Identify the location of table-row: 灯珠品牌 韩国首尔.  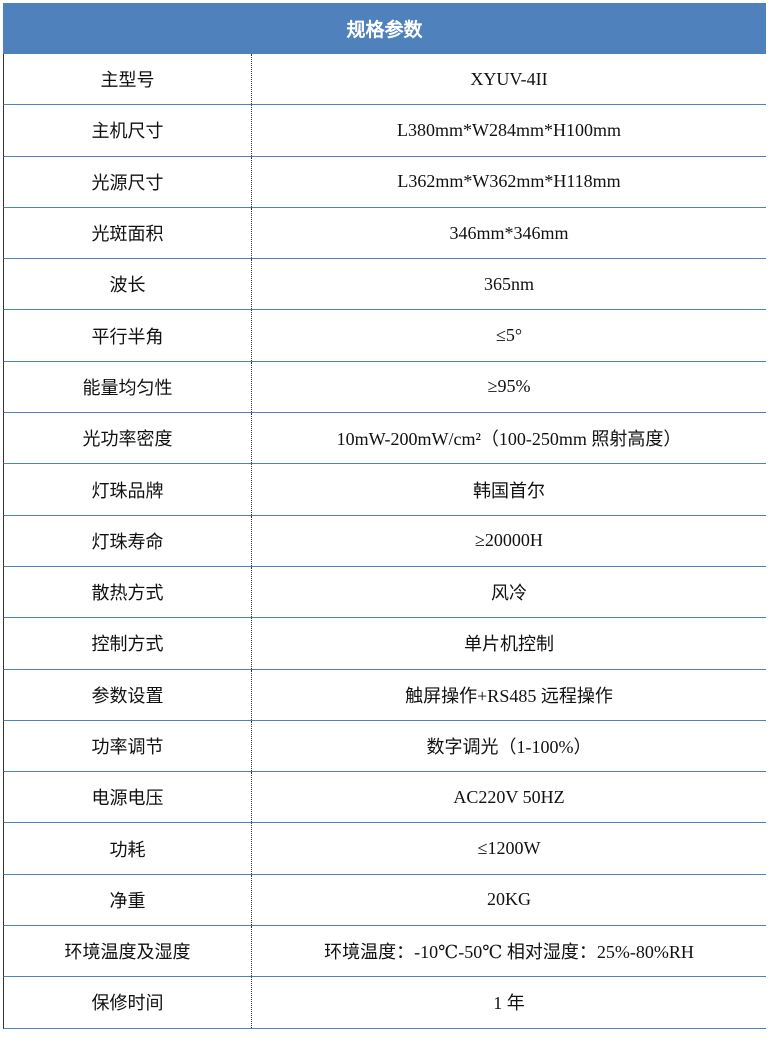
(384, 490).